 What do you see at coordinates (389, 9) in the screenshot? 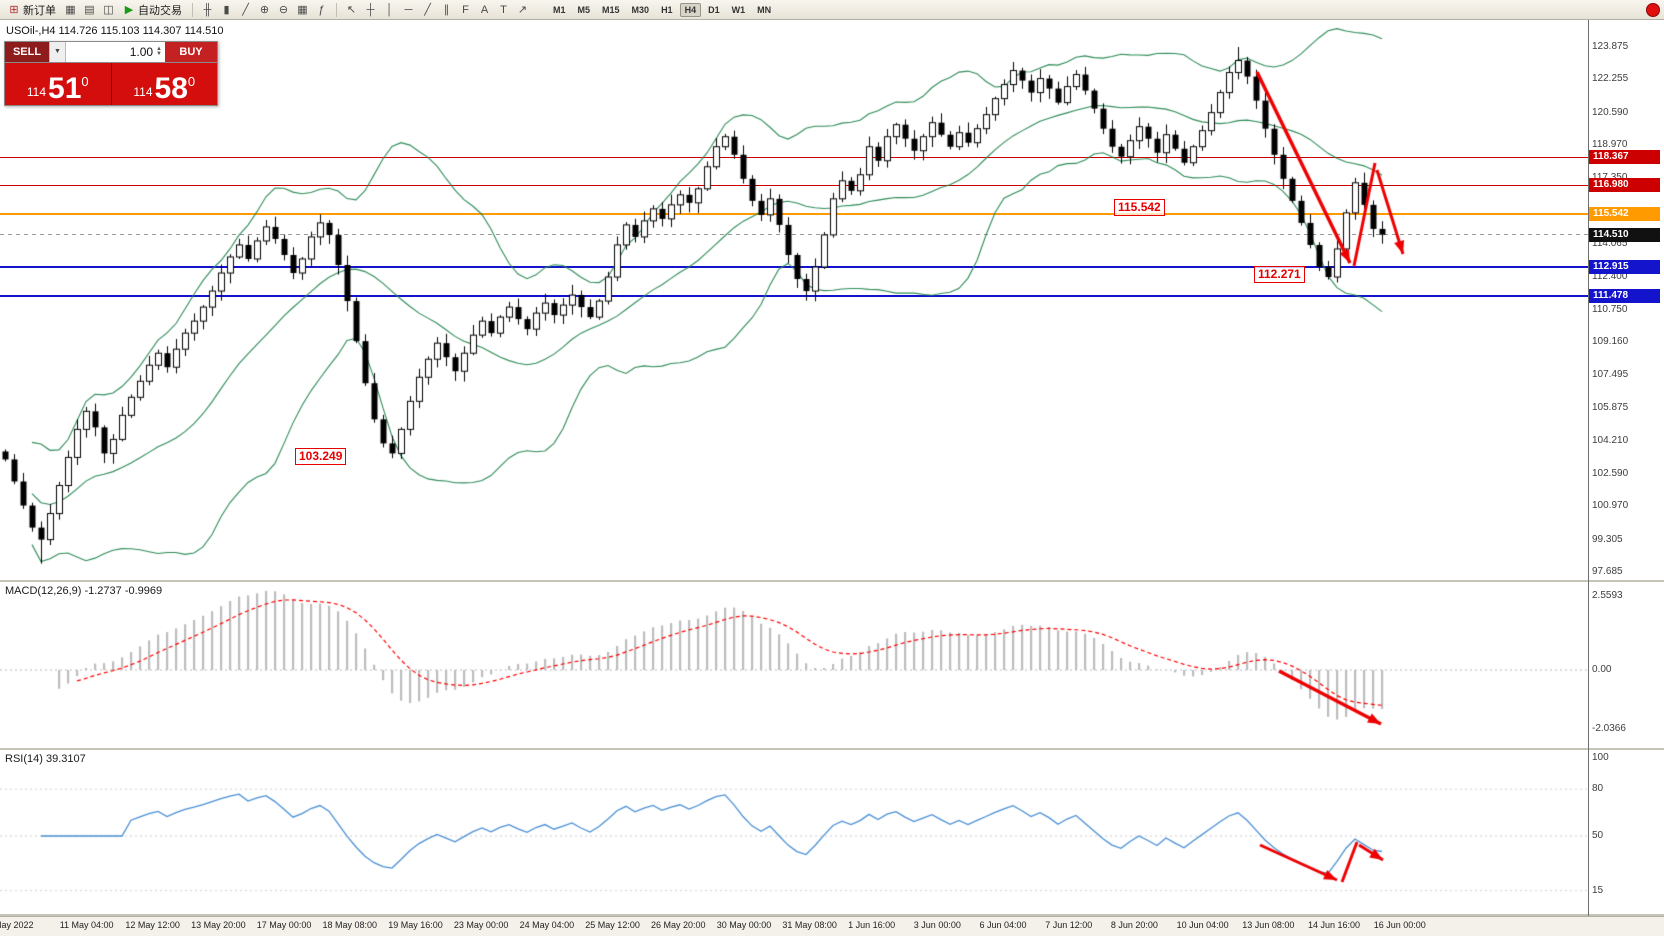
I see `vertical-line-icon: │` at bounding box center [389, 9].